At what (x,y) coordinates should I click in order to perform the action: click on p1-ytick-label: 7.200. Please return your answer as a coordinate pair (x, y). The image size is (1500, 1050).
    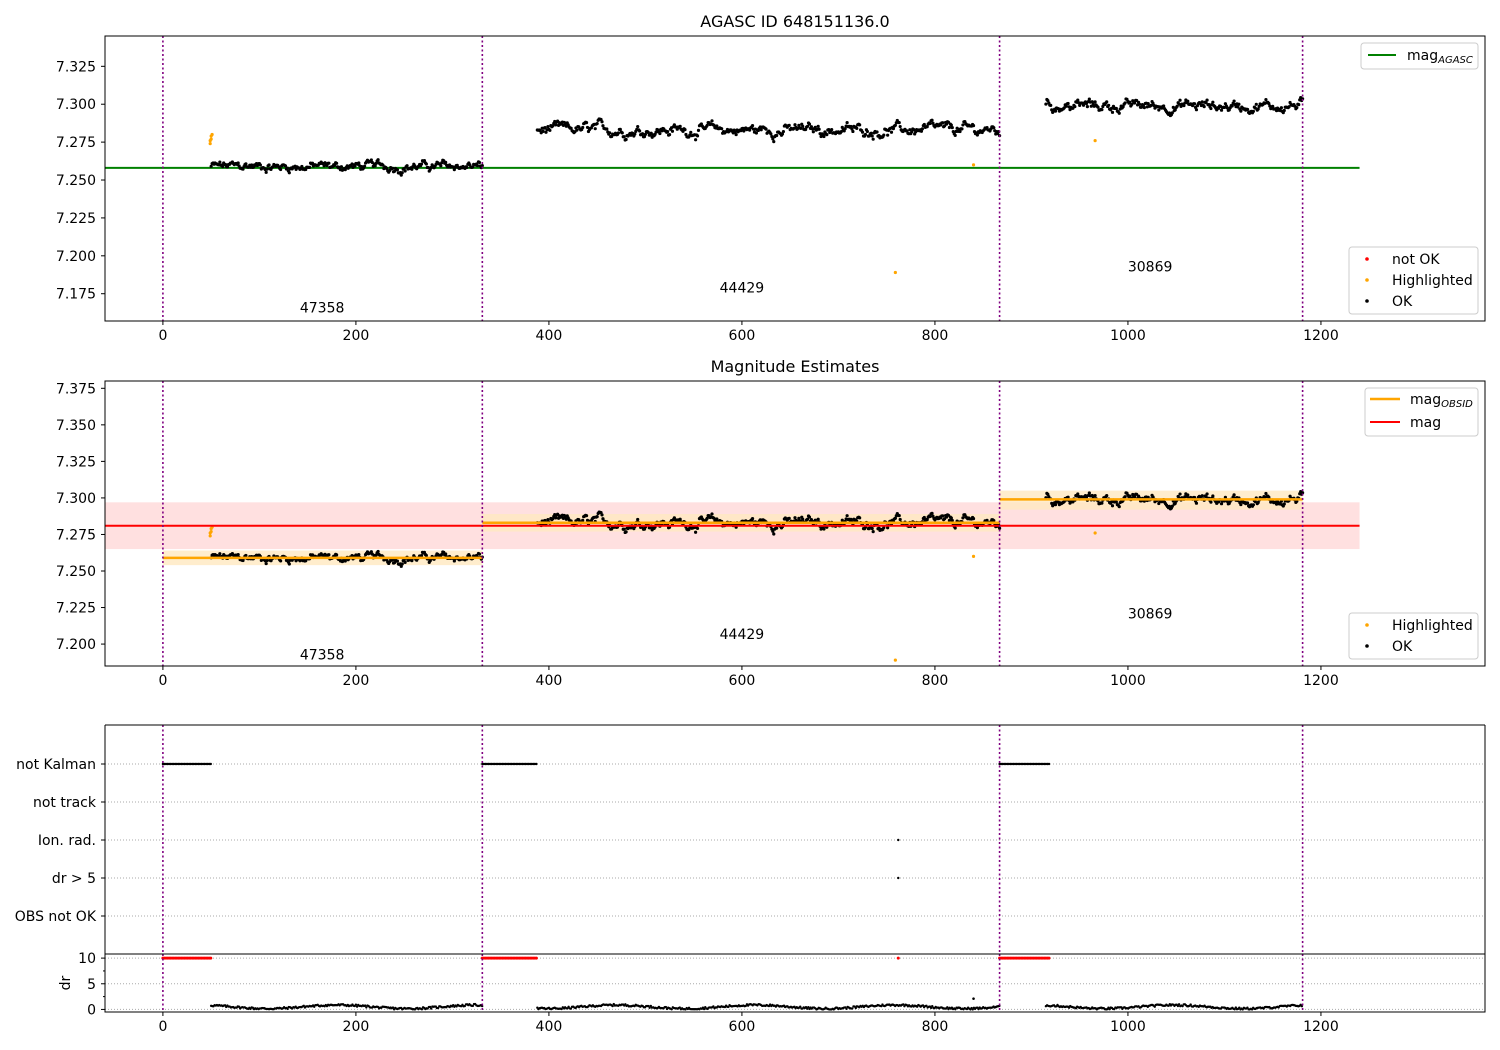
    Looking at the image, I should click on (76, 257).